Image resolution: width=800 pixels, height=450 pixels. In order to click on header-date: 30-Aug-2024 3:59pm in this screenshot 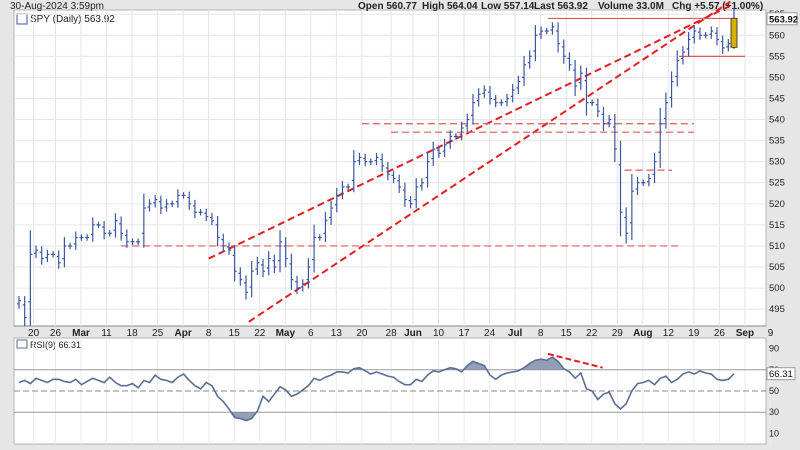, I will do `click(57, 6)`.